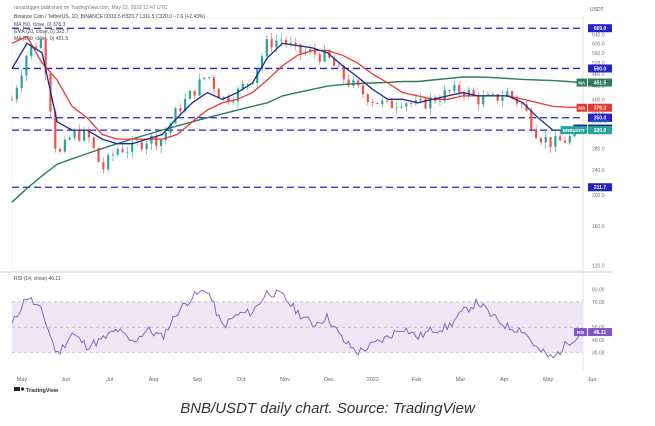 This screenshot has width=655, height=426. What do you see at coordinates (574, 130) in the screenshot?
I see `axis-badge-tag-text: BNBUSDT` at bounding box center [574, 130].